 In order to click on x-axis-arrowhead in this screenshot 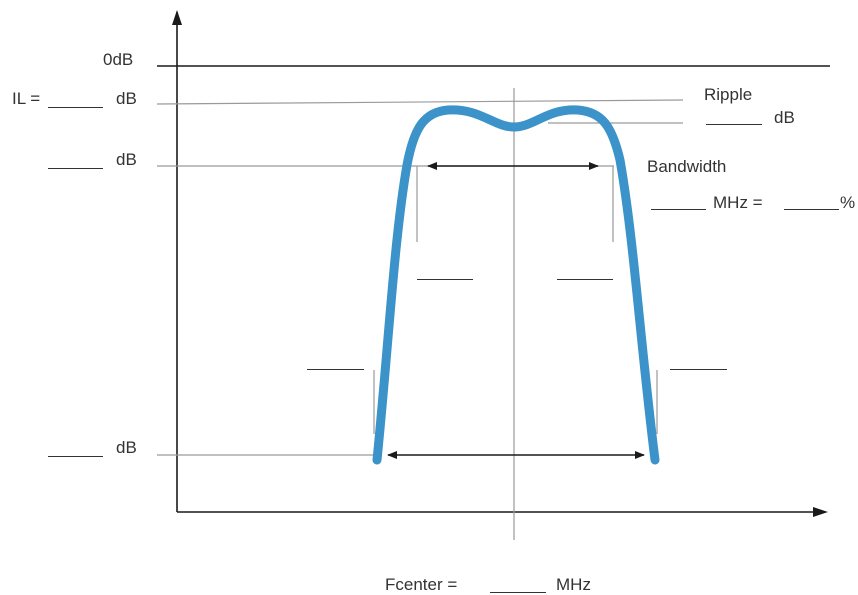, I will do `click(820, 512)`.